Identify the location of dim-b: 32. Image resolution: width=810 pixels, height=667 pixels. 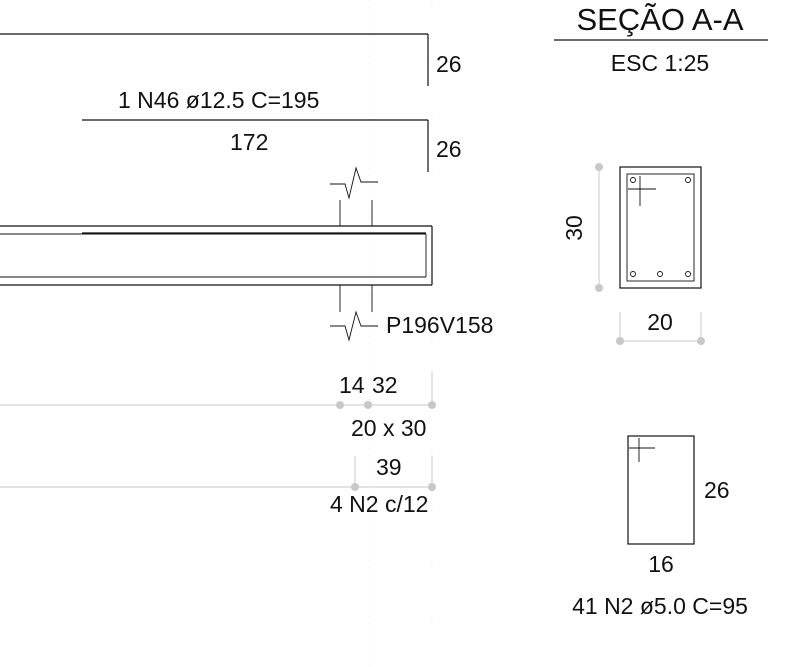
(385, 385).